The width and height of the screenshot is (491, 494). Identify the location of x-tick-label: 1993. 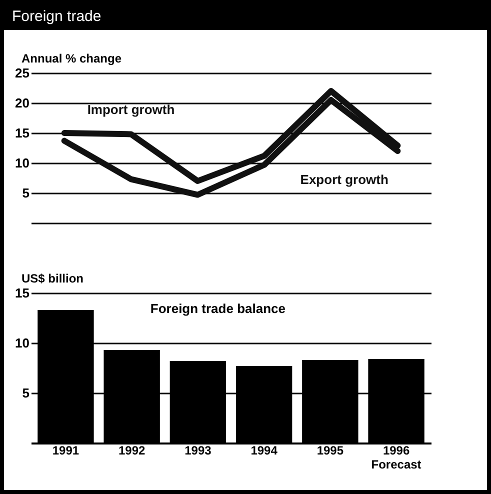
(198, 451).